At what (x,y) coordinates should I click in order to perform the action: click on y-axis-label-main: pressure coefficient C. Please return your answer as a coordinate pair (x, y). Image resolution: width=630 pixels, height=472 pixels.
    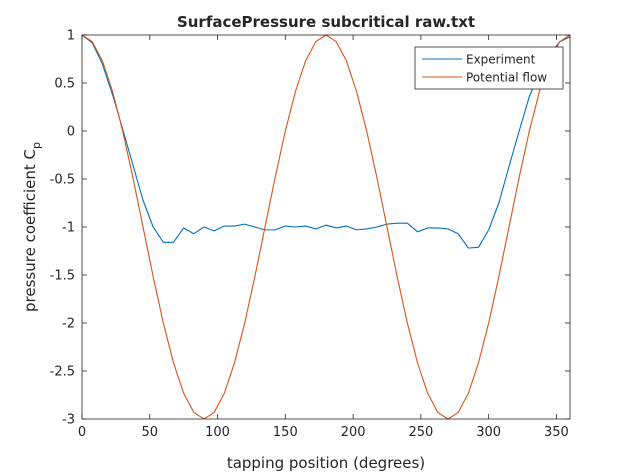
    Looking at the image, I should click on (30, 230).